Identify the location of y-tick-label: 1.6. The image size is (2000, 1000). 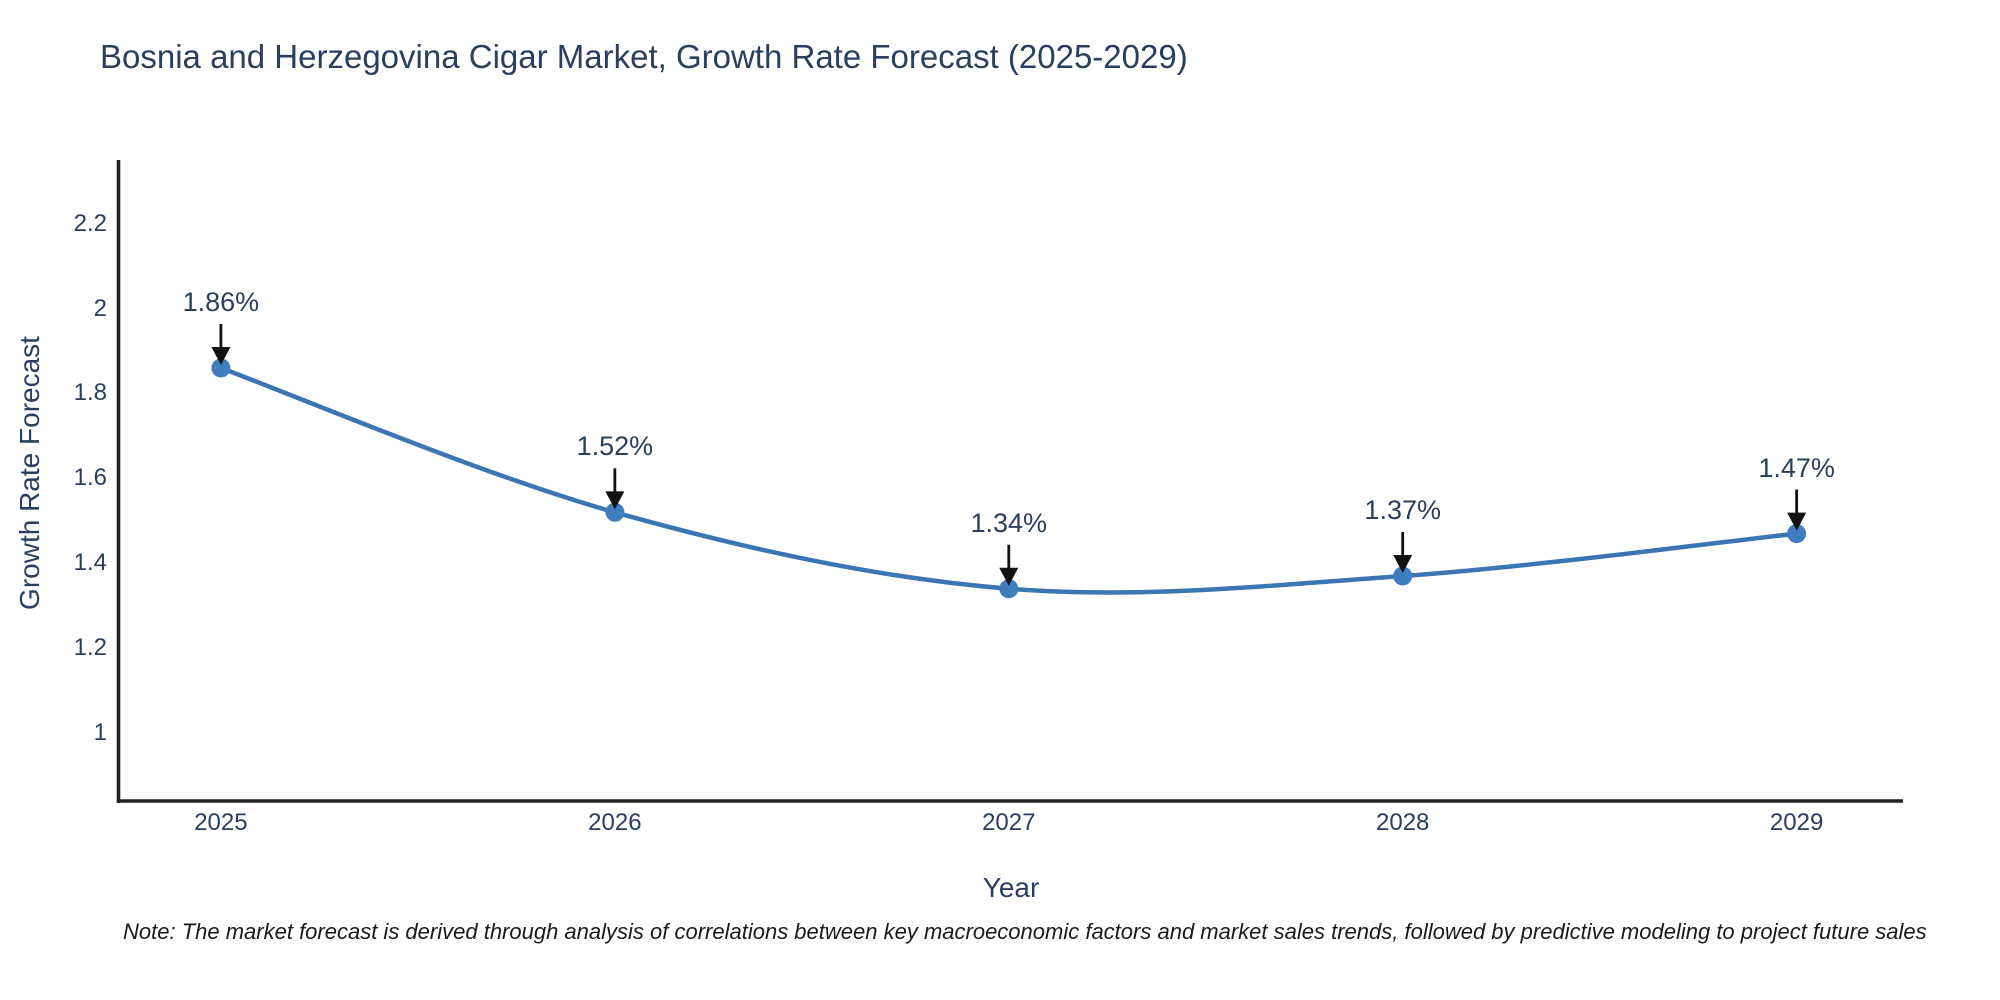
(90, 478).